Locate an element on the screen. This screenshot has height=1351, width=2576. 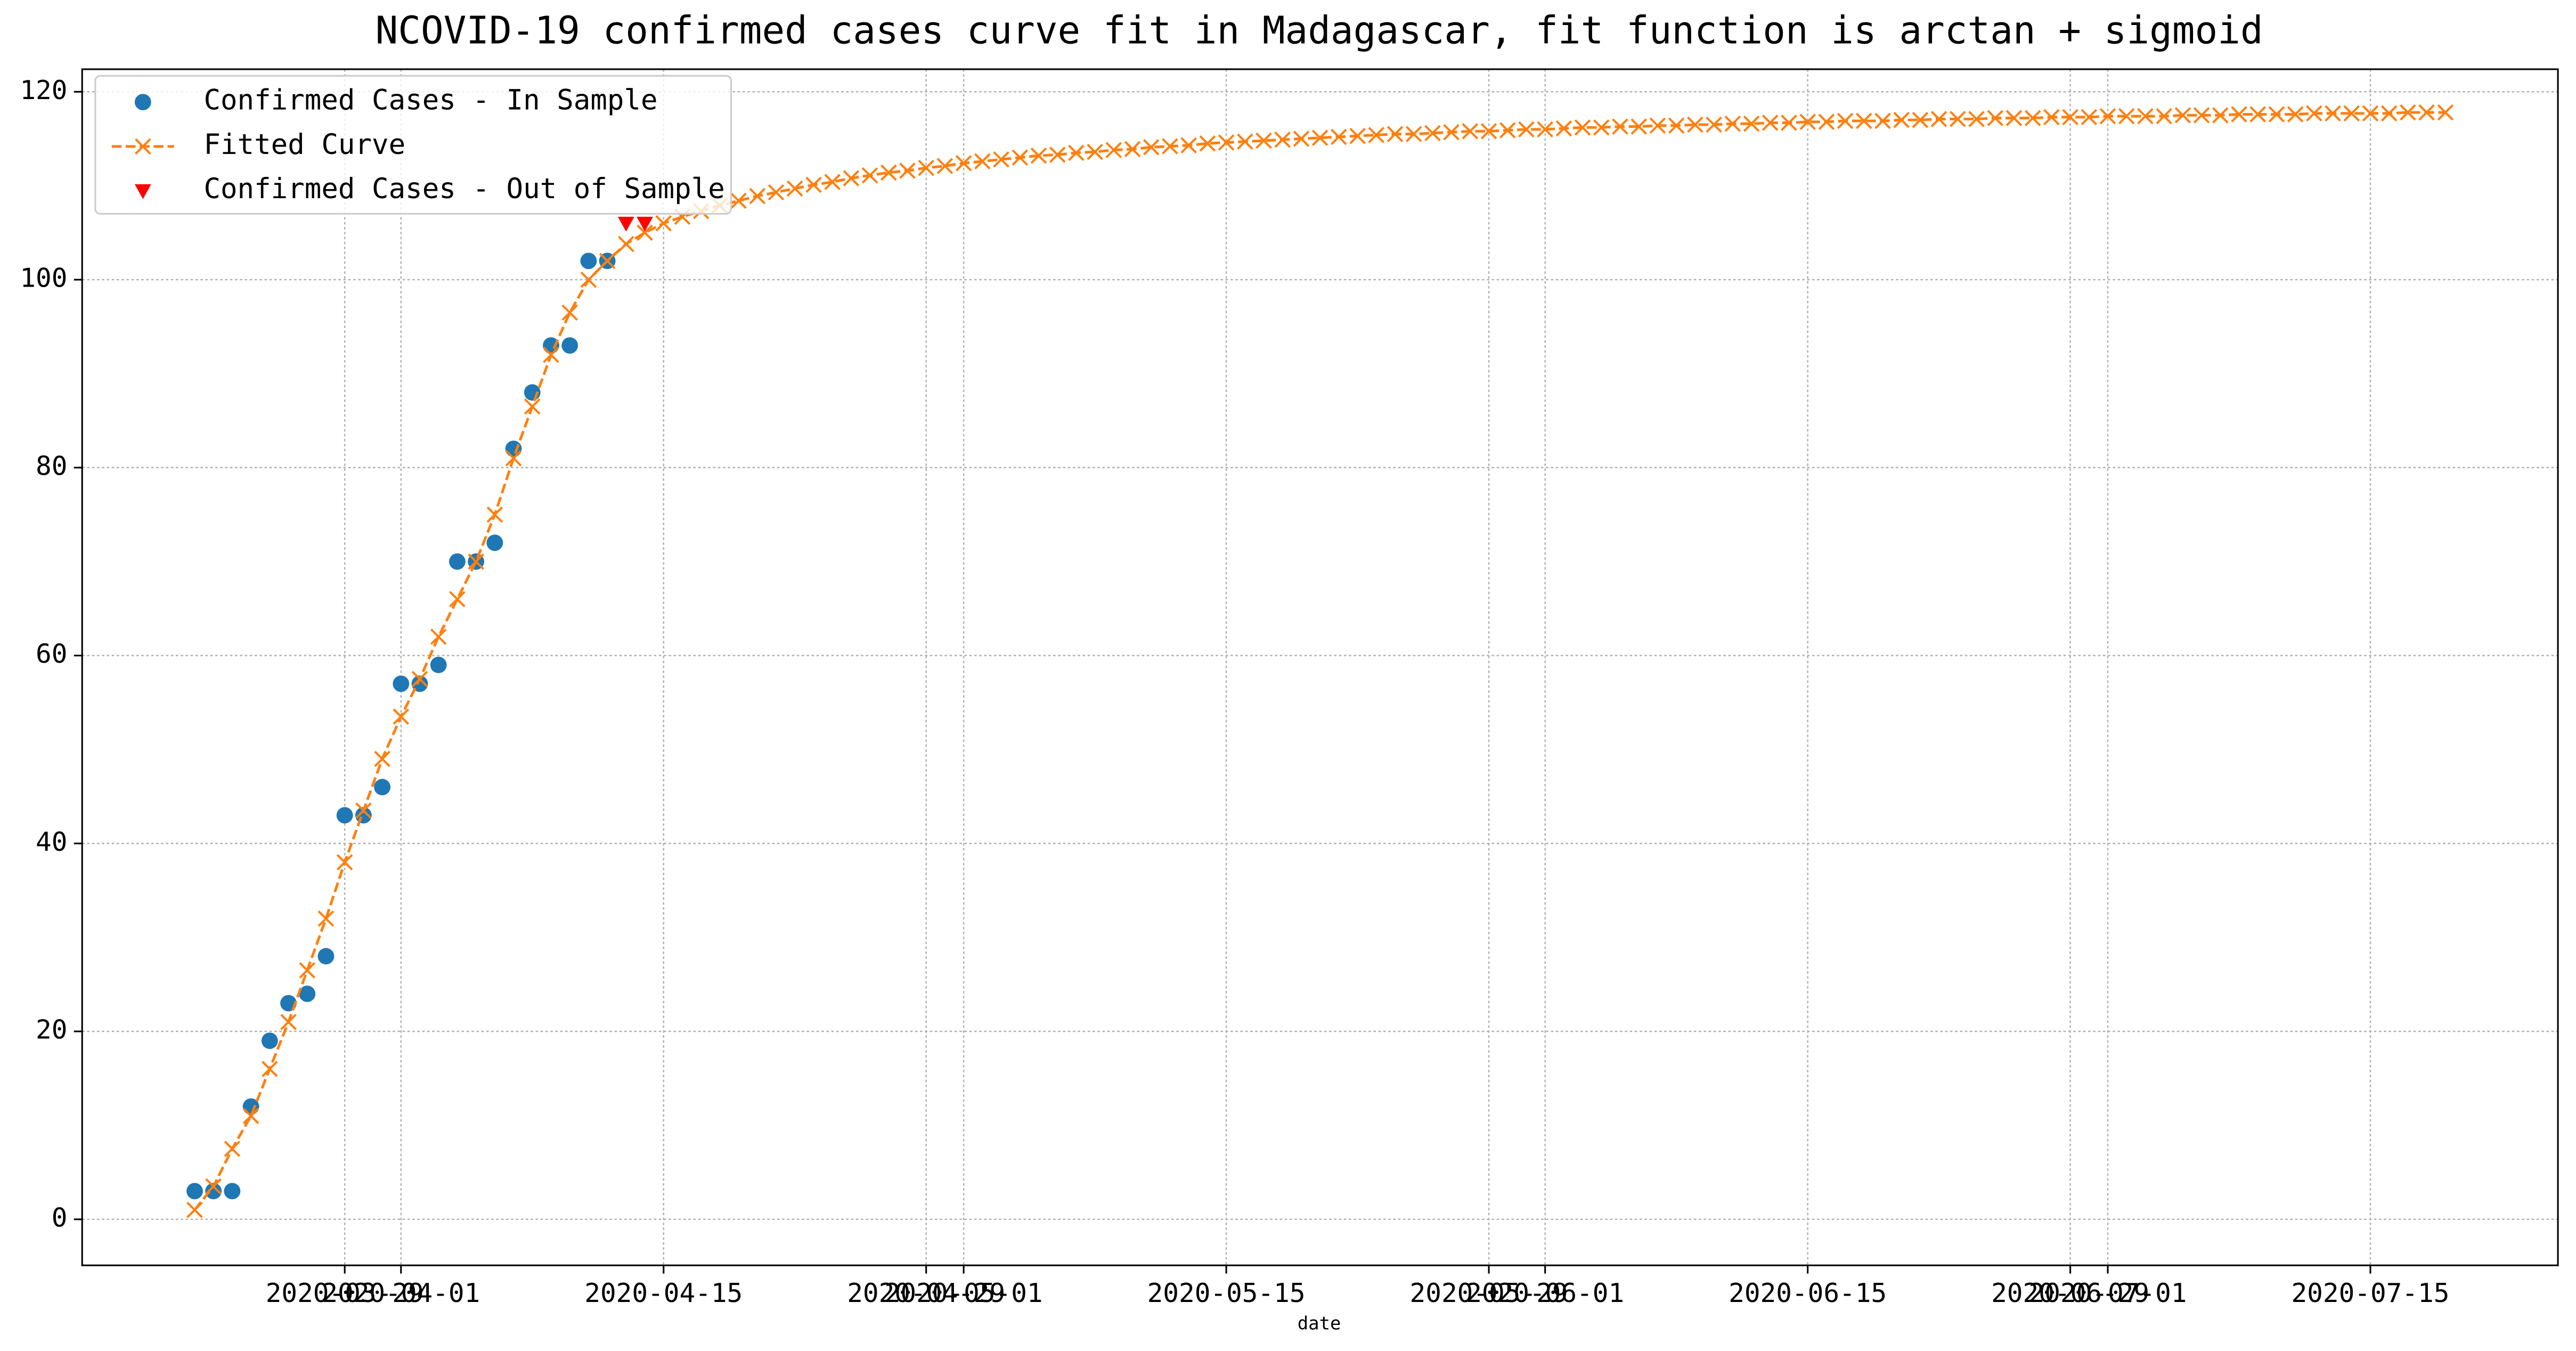
y-tick-label: 0 is located at coordinates (60, 1217).